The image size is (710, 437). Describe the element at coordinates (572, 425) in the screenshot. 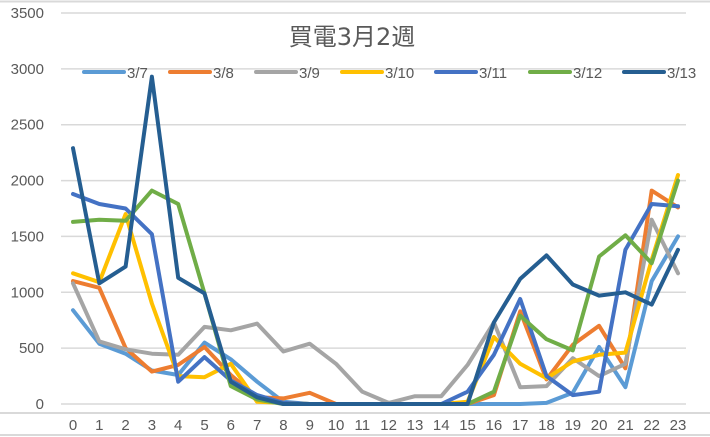

I see `x-tick-label: 19` at that location.